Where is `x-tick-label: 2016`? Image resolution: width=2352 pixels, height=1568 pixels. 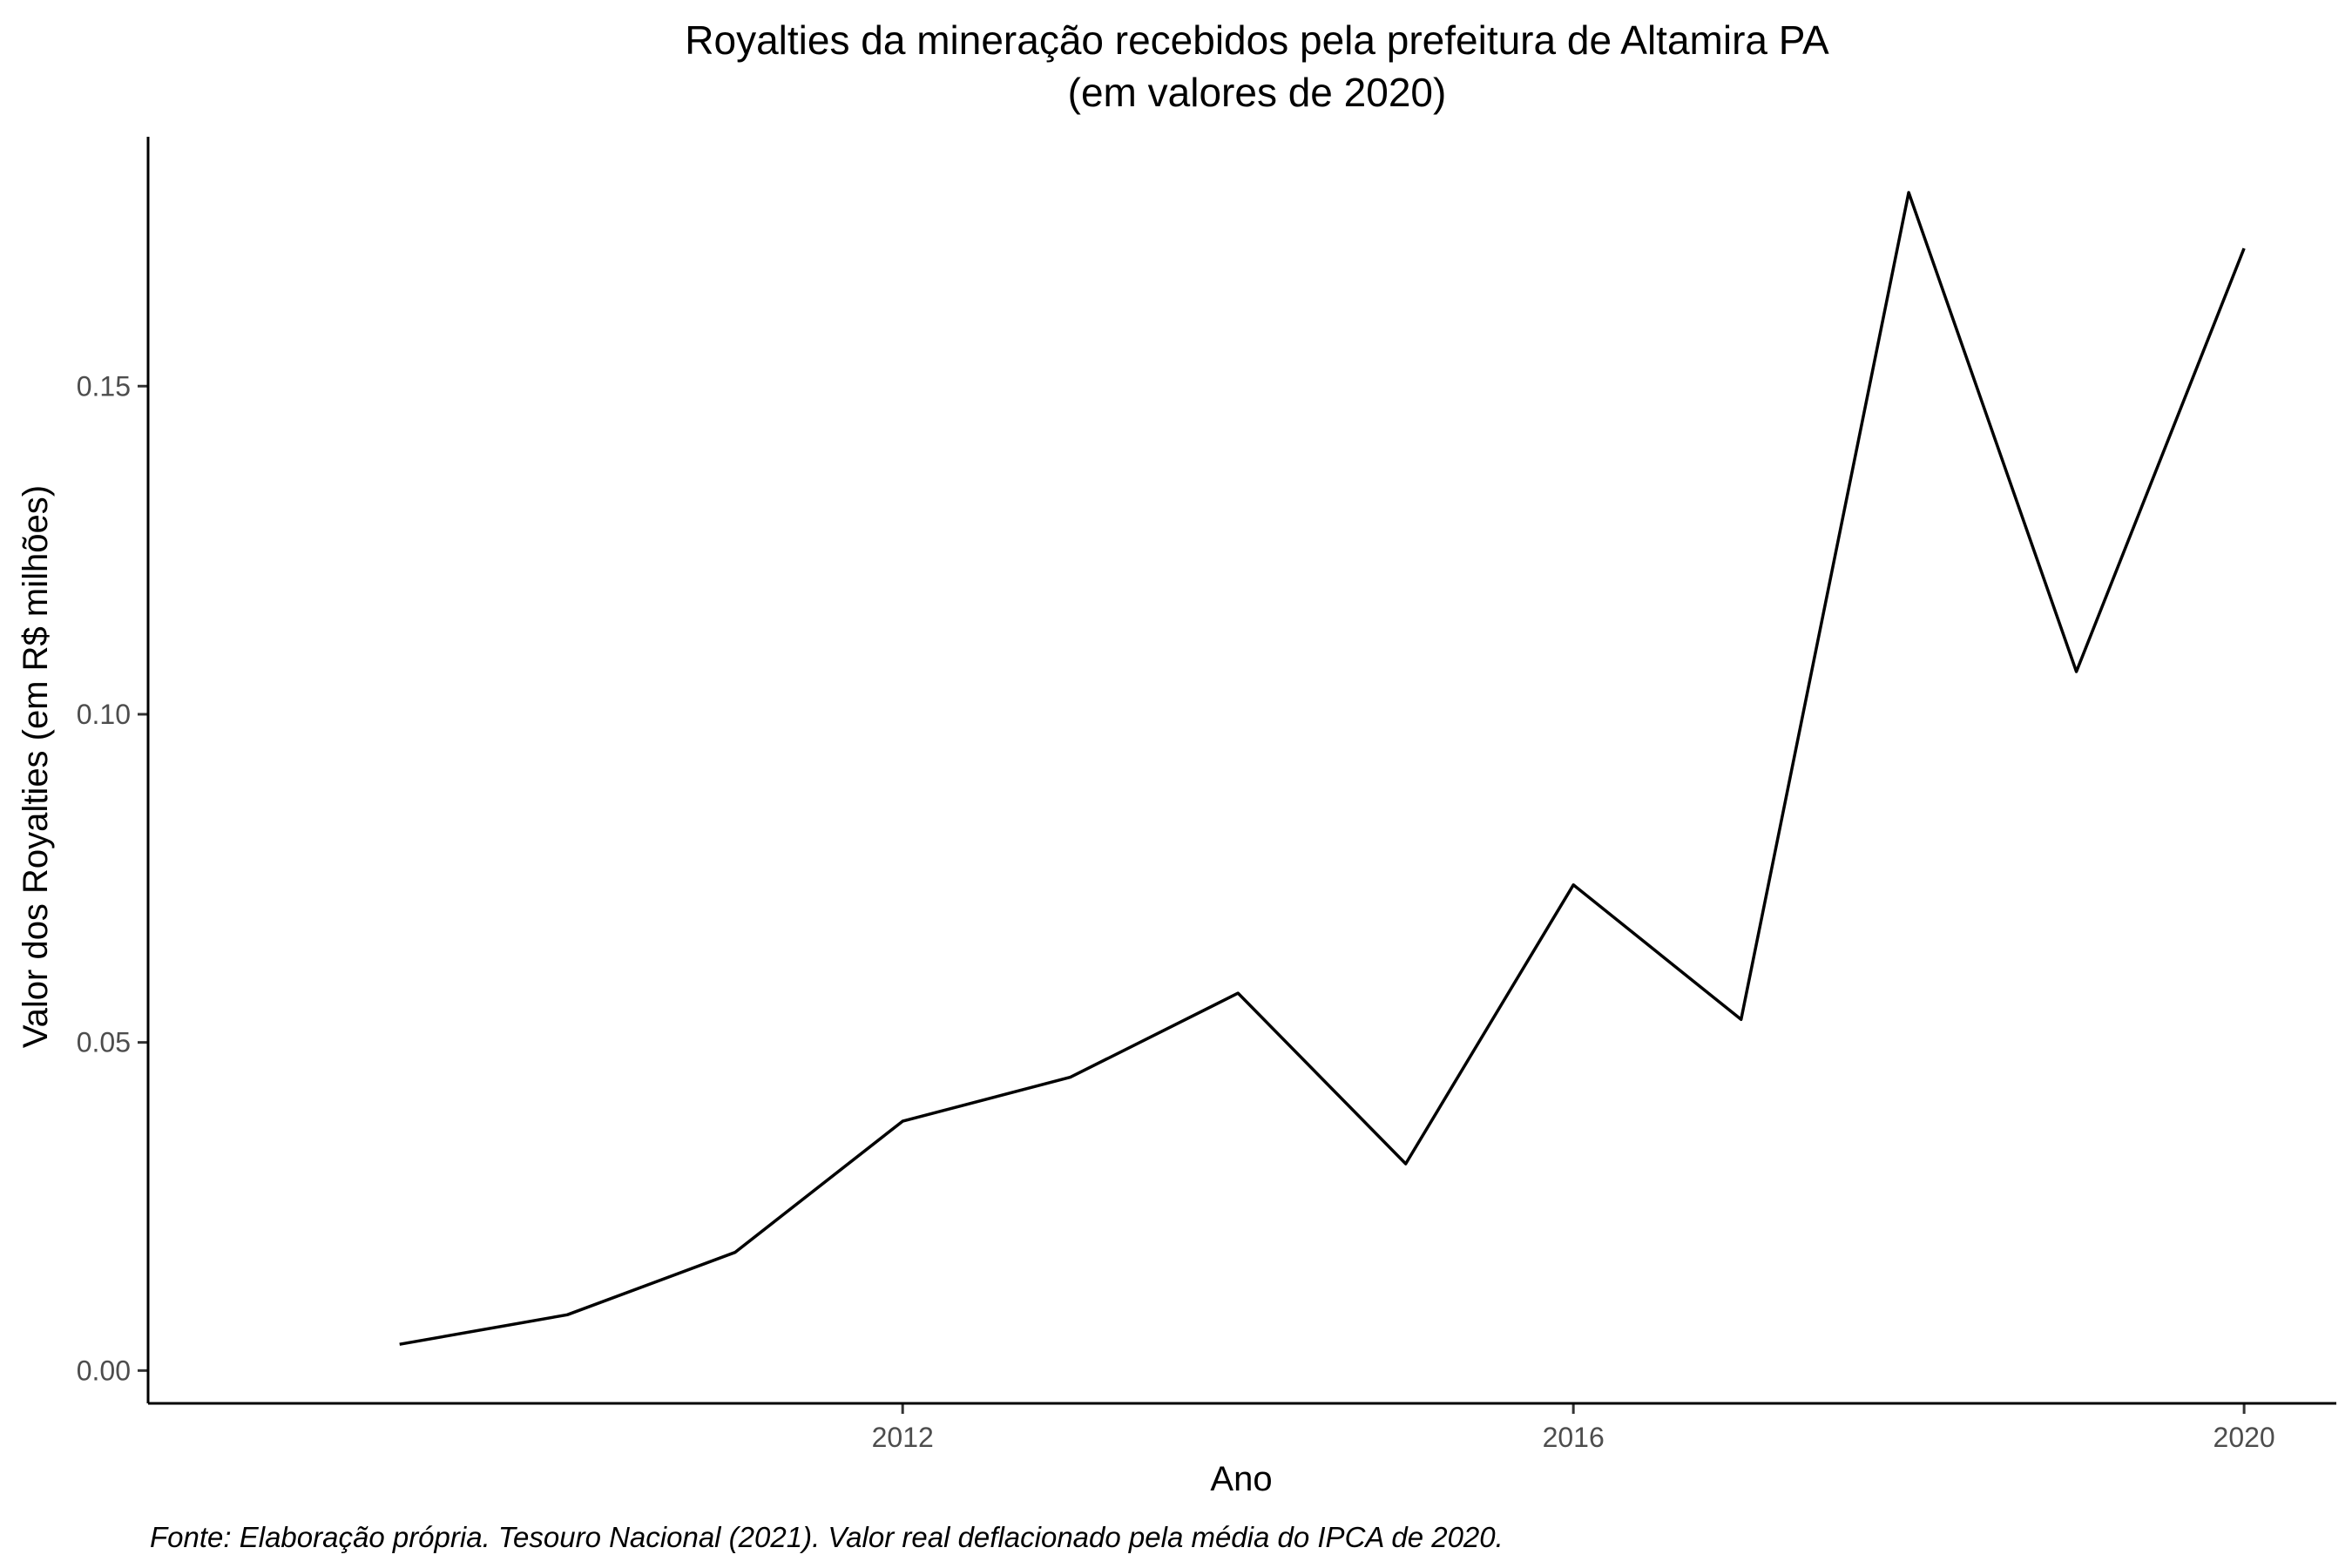 x-tick-label: 2016 is located at coordinates (1574, 1438).